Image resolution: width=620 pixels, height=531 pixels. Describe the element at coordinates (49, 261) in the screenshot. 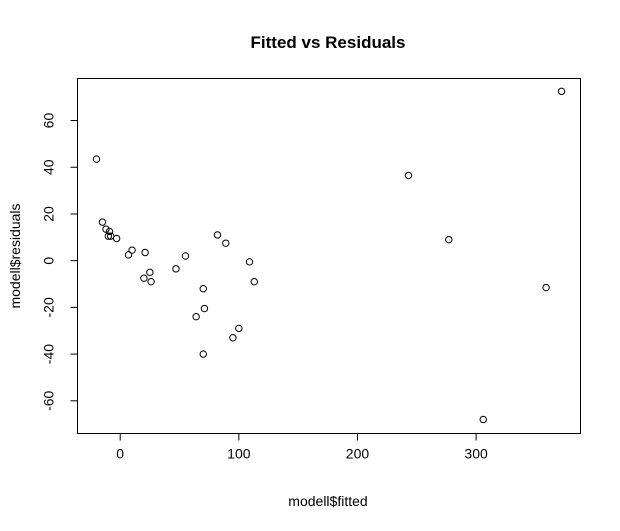

I see `y-tick-label: 0` at that location.